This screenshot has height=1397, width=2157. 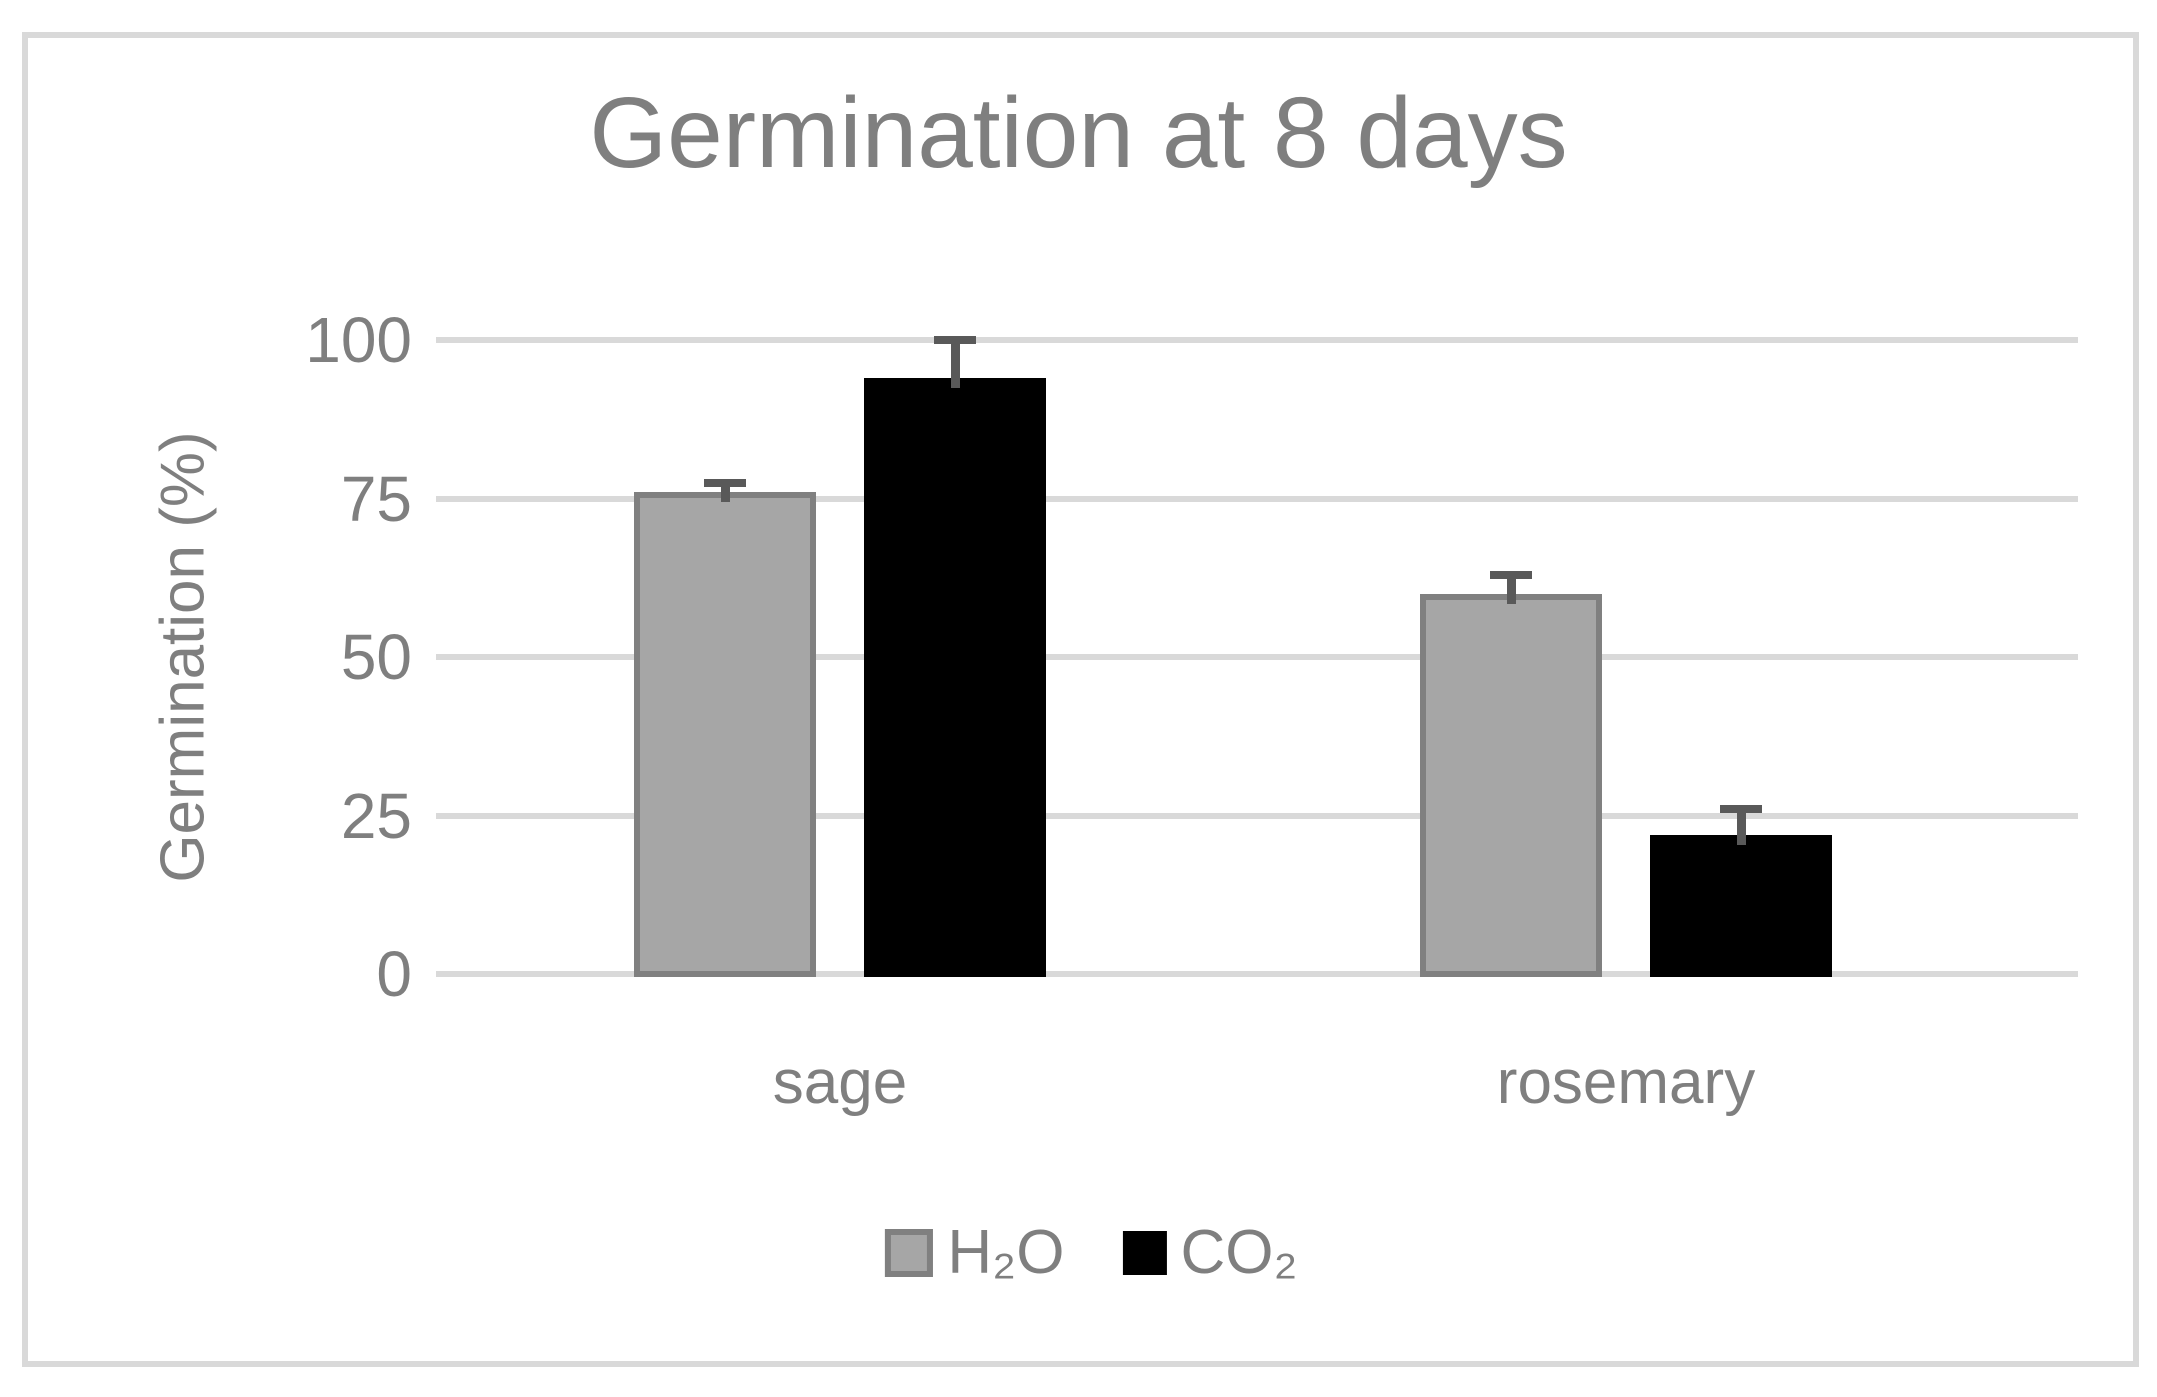 I want to click on bar-rosemary-co2, so click(x=1741, y=905).